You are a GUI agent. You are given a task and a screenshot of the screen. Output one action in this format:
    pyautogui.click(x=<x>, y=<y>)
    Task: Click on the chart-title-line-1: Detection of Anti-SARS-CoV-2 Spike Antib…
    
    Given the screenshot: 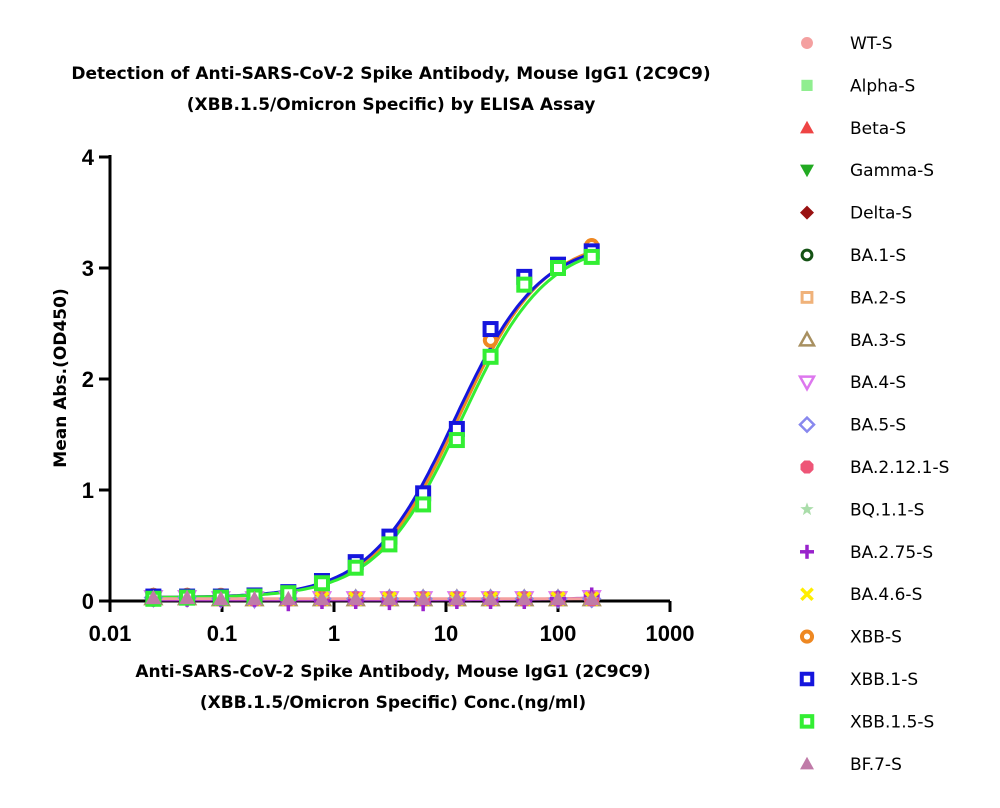 What is the action you would take?
    pyautogui.click(x=390, y=74)
    